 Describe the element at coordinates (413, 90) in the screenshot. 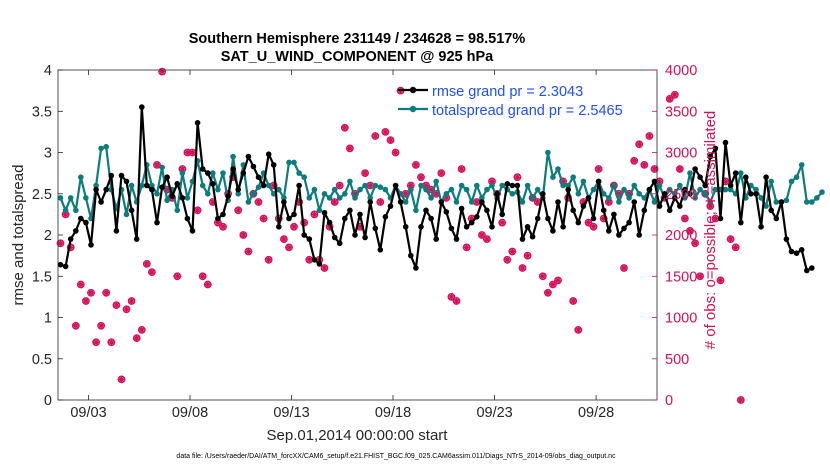

I see `legend-rmse-marker` at that location.